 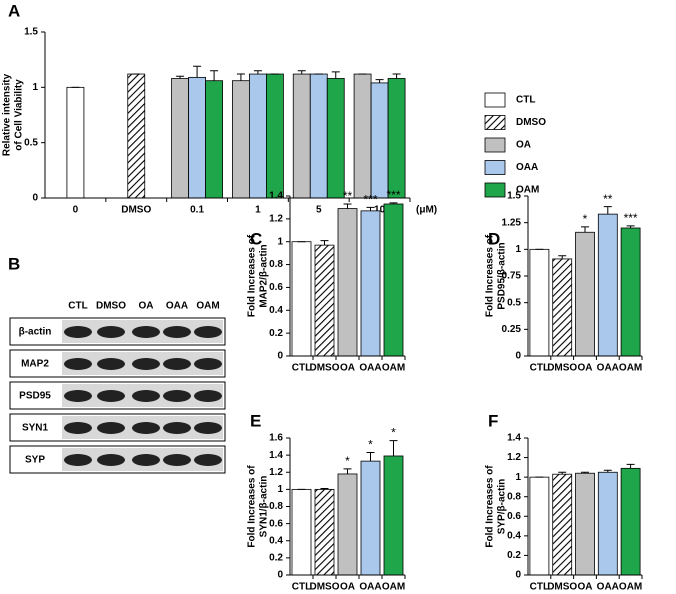 I want to click on lane-label: OA, so click(x=146, y=306).